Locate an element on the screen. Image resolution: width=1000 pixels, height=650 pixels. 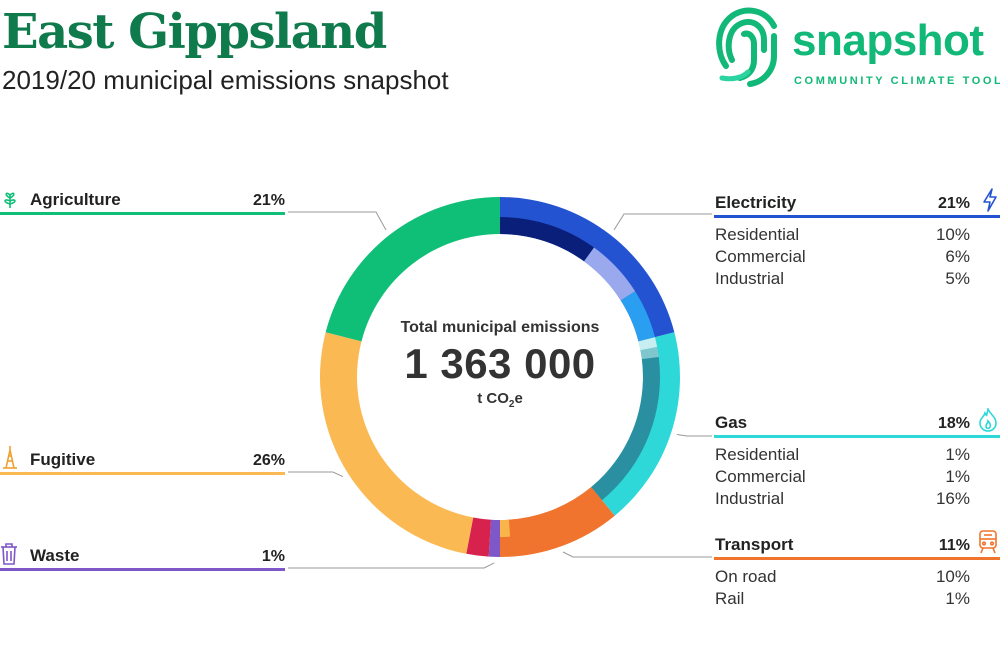
category-percent: 18% is located at coordinates (953, 423).